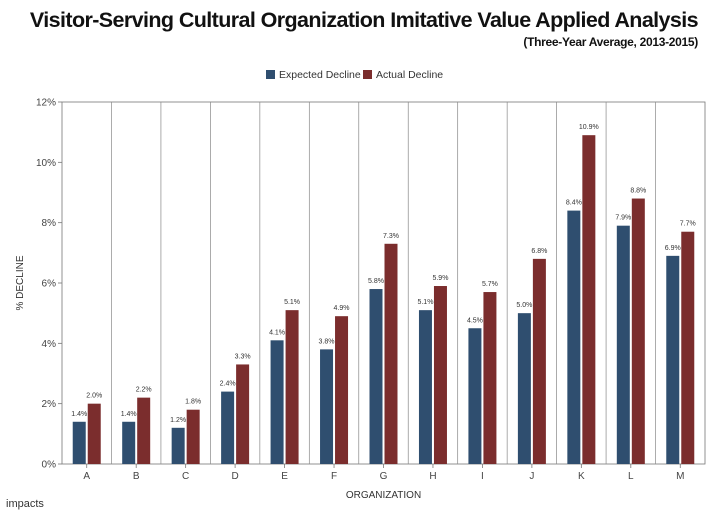 The height and width of the screenshot is (514, 720). What do you see at coordinates (409, 75) in the screenshot?
I see `legend-label: Actual Decline` at bounding box center [409, 75].